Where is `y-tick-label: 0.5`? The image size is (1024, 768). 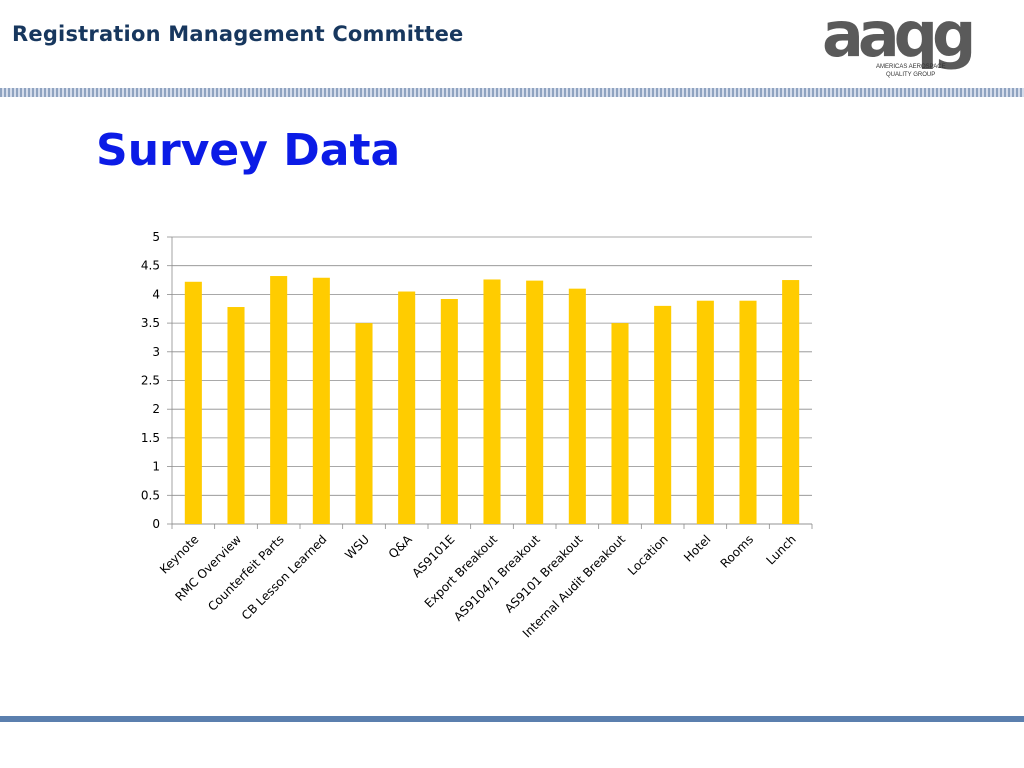
y-tick-label: 0.5 is located at coordinates (150, 495).